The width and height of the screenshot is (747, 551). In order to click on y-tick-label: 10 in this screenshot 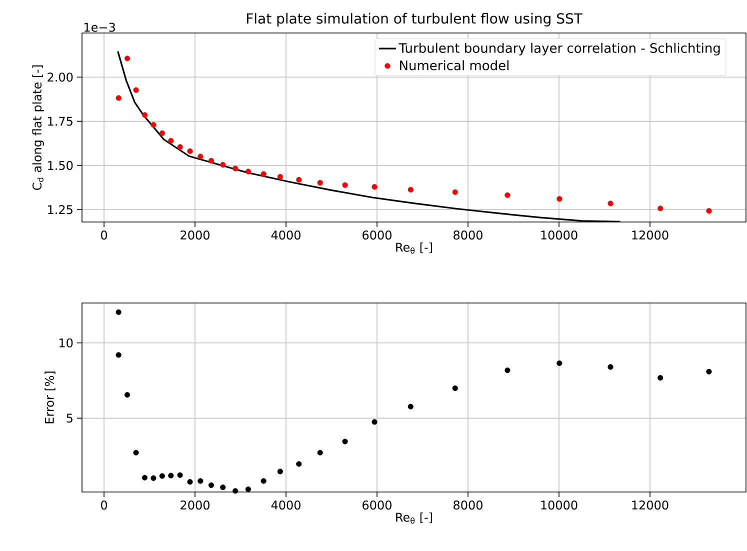, I will do `click(66, 343)`.